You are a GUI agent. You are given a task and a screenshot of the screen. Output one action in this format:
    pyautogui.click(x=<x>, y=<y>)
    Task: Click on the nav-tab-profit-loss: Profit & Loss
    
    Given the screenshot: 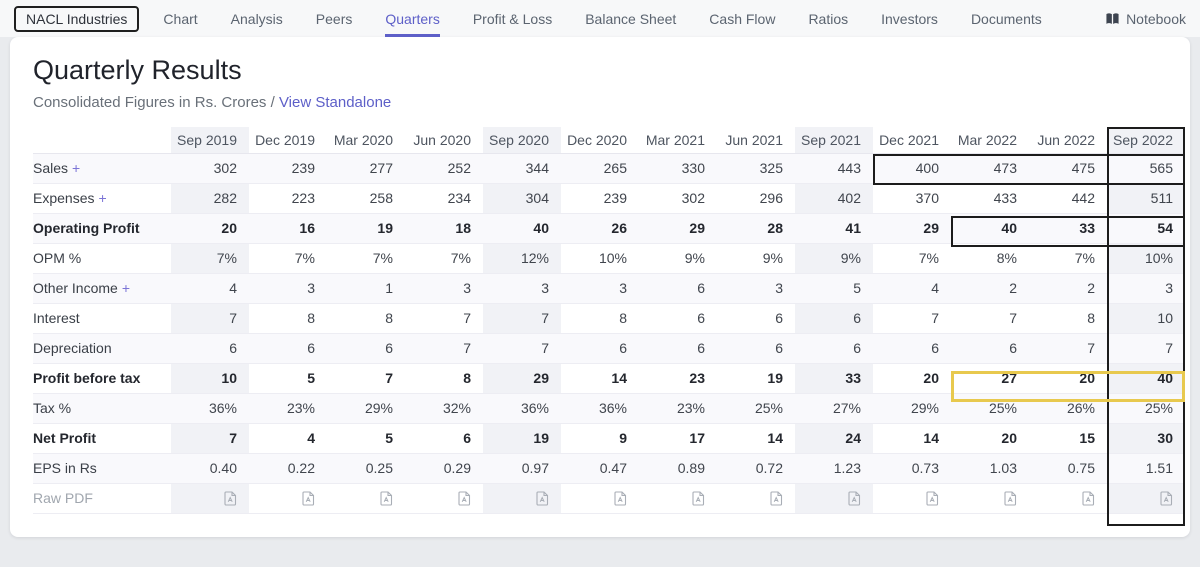 What is the action you would take?
    pyautogui.click(x=512, y=18)
    